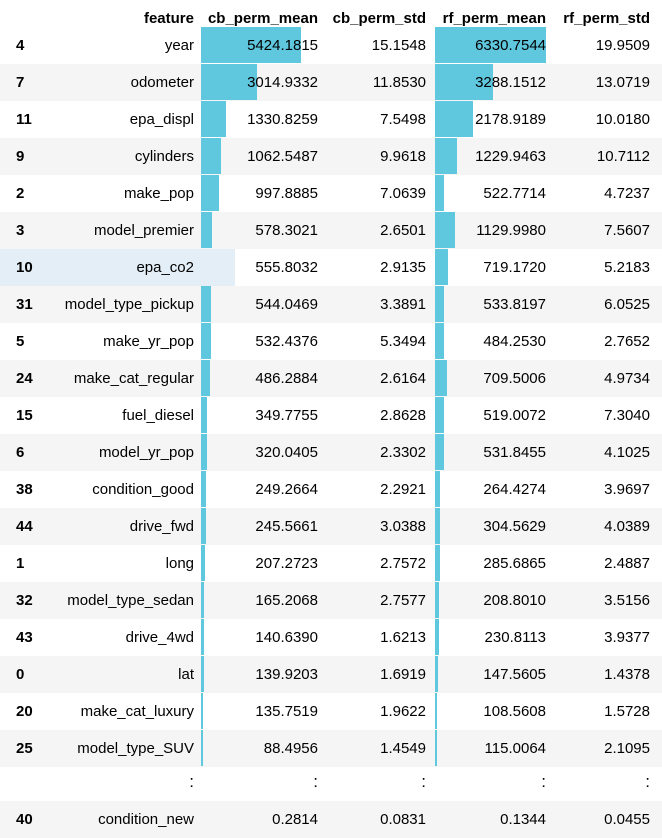 The image size is (662, 838). What do you see at coordinates (375, 637) in the screenshot?
I see `cell-cb-perm-std: 1.6213` at bounding box center [375, 637].